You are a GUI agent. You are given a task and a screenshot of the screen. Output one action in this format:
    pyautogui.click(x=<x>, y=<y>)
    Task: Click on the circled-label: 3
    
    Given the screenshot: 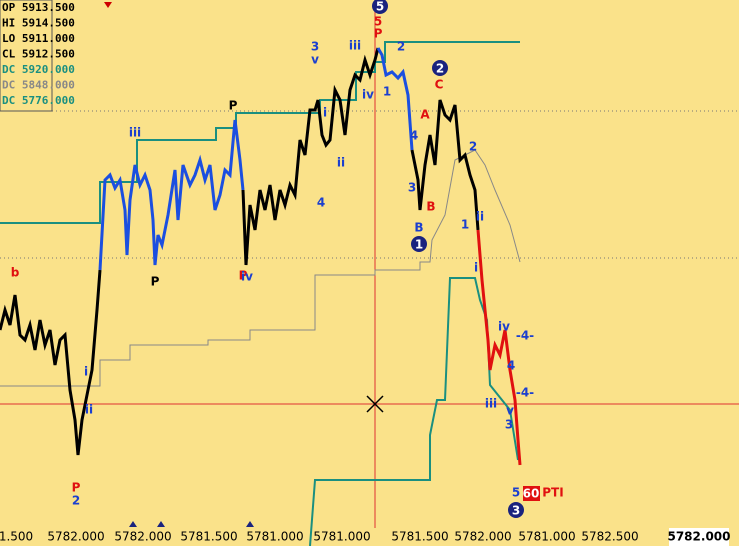 What is the action you would take?
    pyautogui.click(x=516, y=511)
    